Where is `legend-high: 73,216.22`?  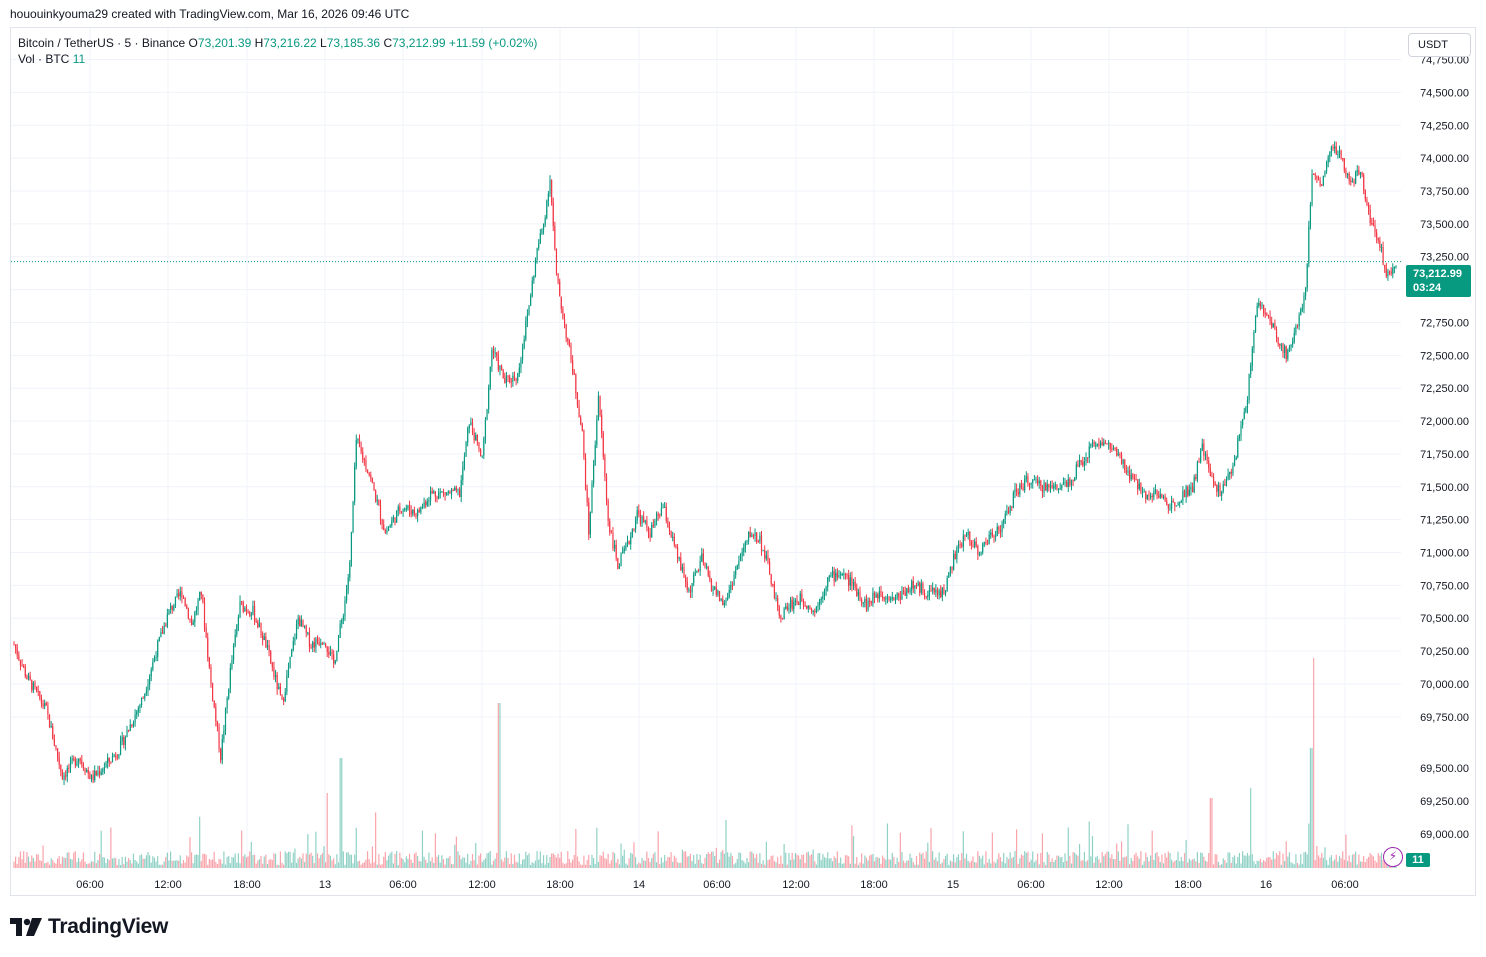 legend-high: 73,216.22 is located at coordinates (290, 43).